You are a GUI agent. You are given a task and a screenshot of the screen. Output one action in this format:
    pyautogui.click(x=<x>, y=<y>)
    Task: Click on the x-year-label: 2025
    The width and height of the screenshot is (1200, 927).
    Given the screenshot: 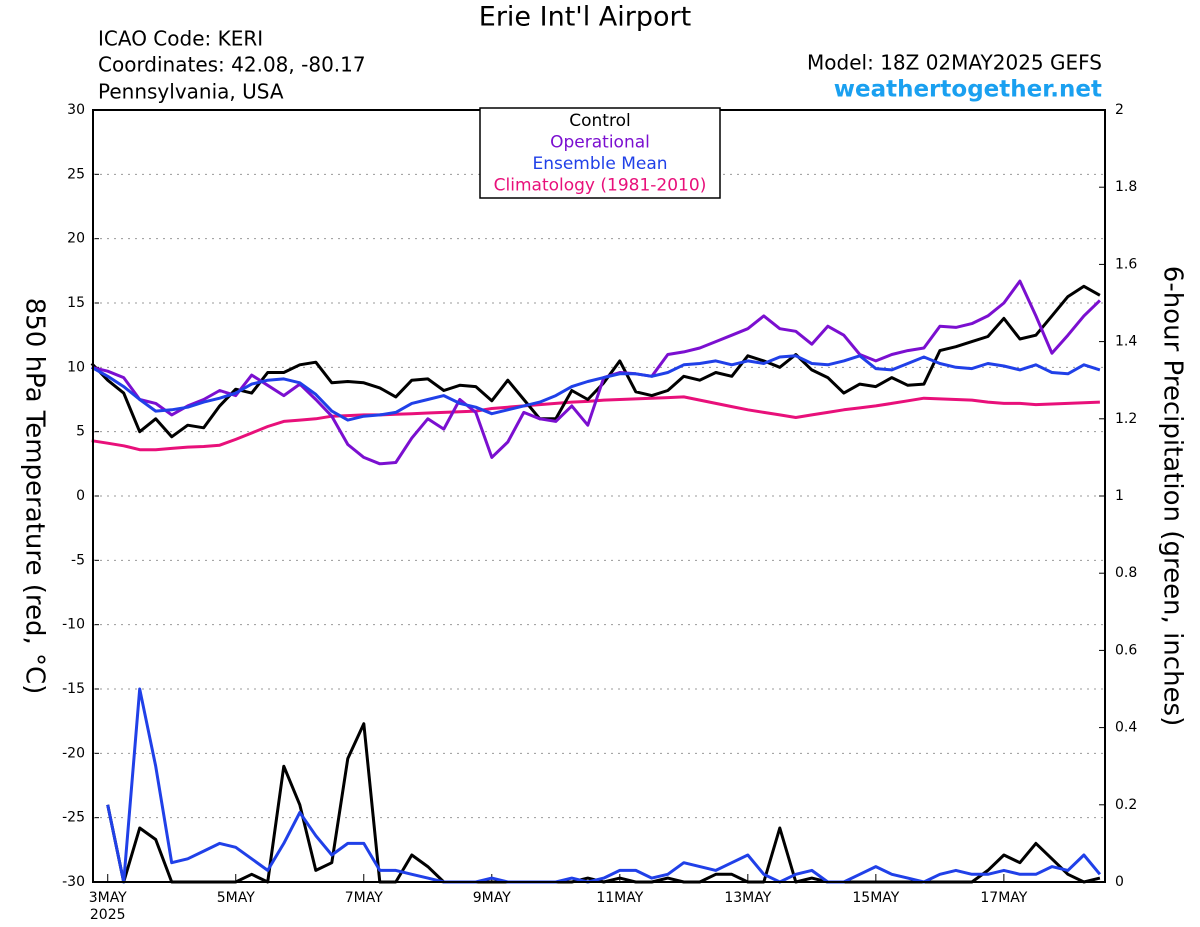 What is the action you would take?
    pyautogui.click(x=108, y=915)
    